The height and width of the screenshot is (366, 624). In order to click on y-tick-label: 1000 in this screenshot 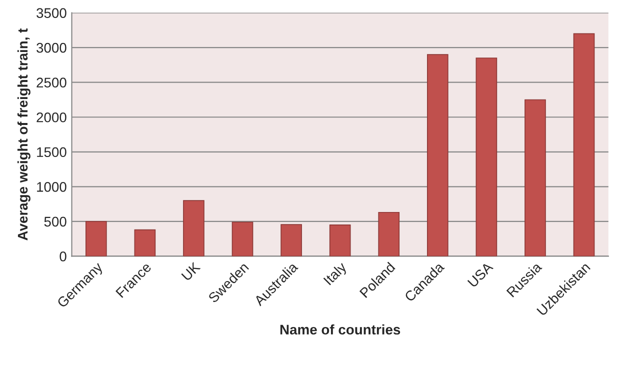, I will do `click(51, 187)`.